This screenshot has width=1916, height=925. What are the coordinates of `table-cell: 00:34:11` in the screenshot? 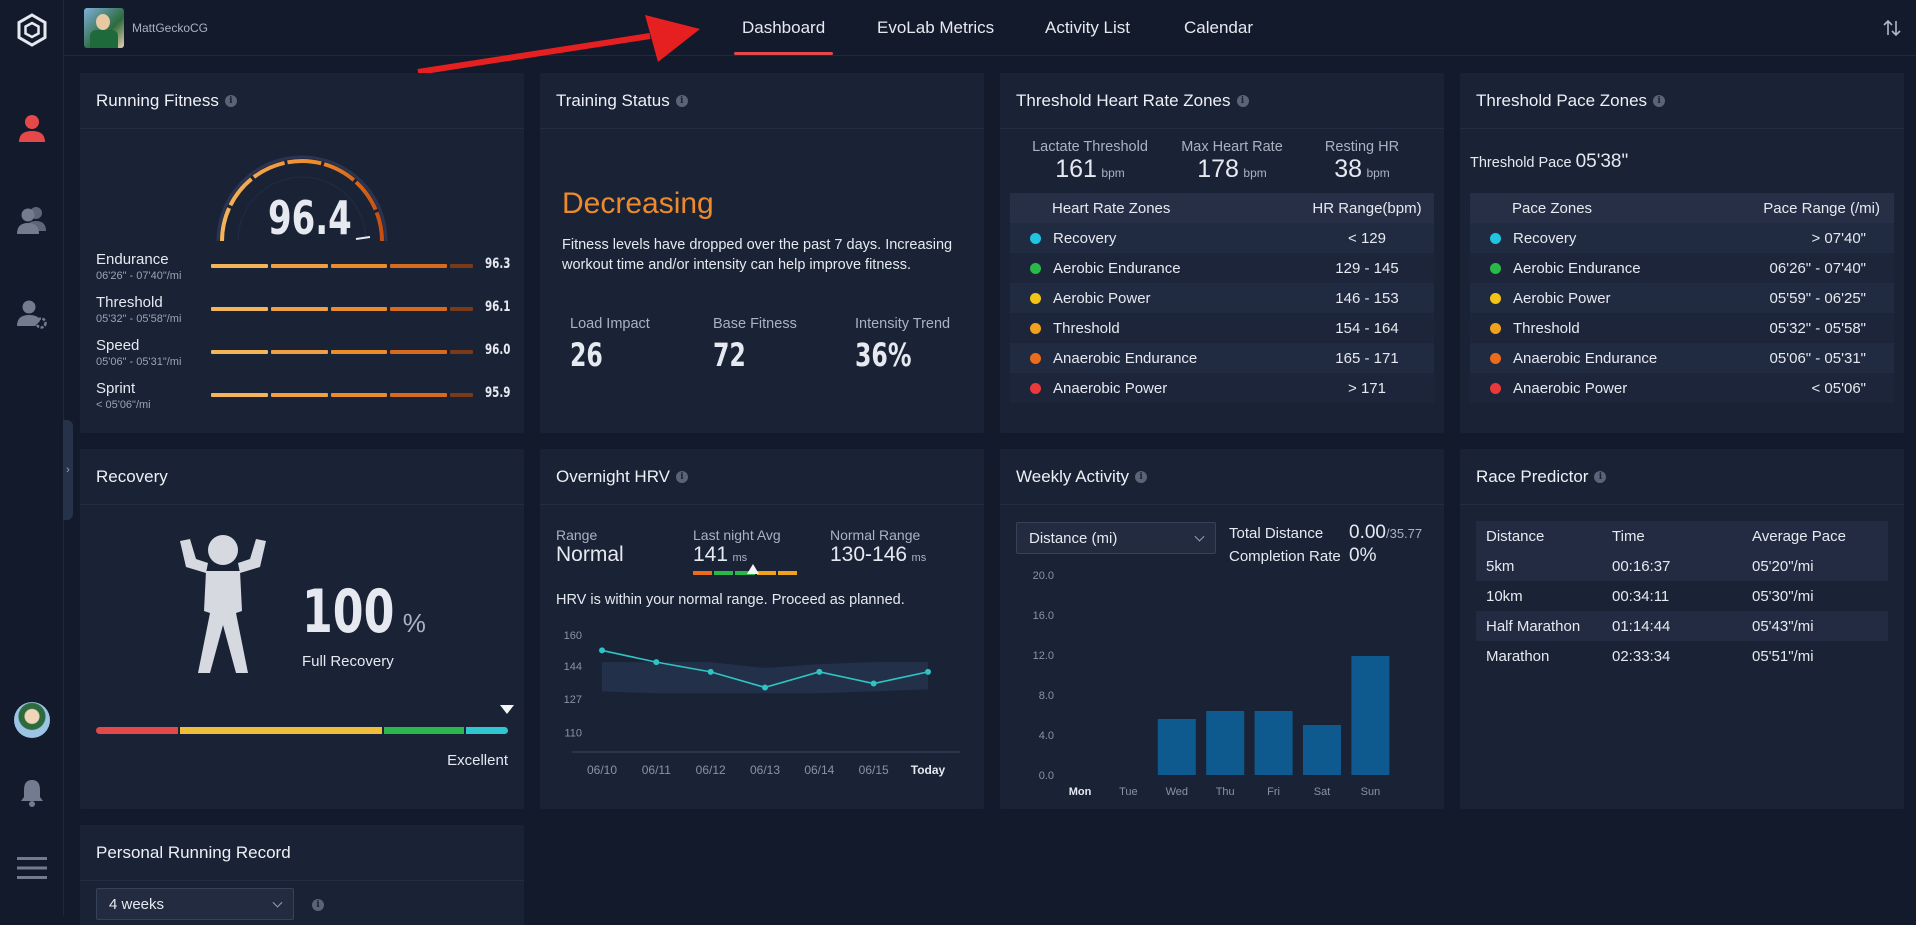 It's located at (1641, 596).